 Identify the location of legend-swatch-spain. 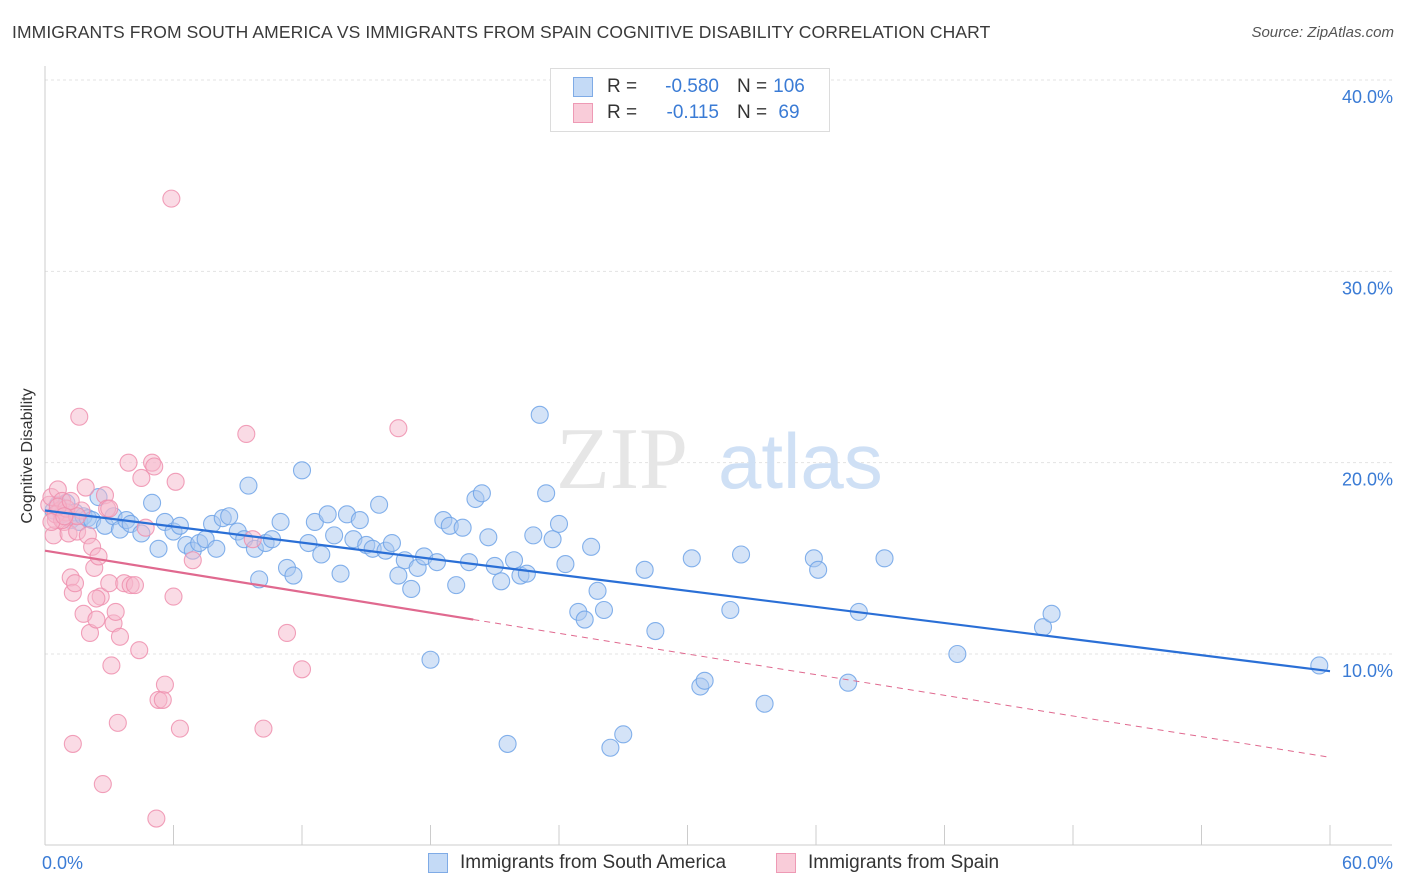
(583, 113).